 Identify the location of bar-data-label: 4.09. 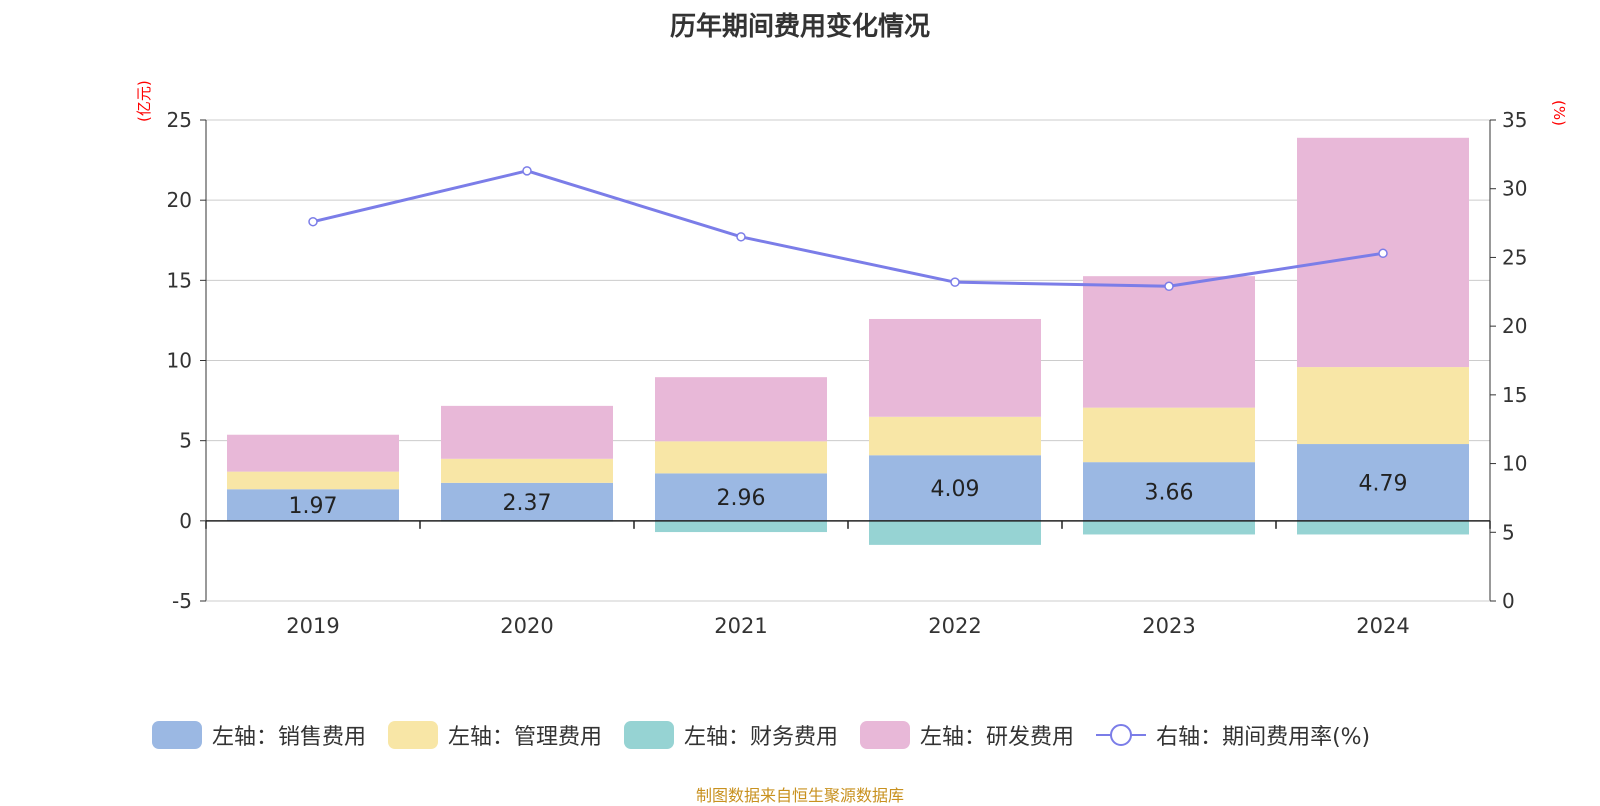
(955, 489).